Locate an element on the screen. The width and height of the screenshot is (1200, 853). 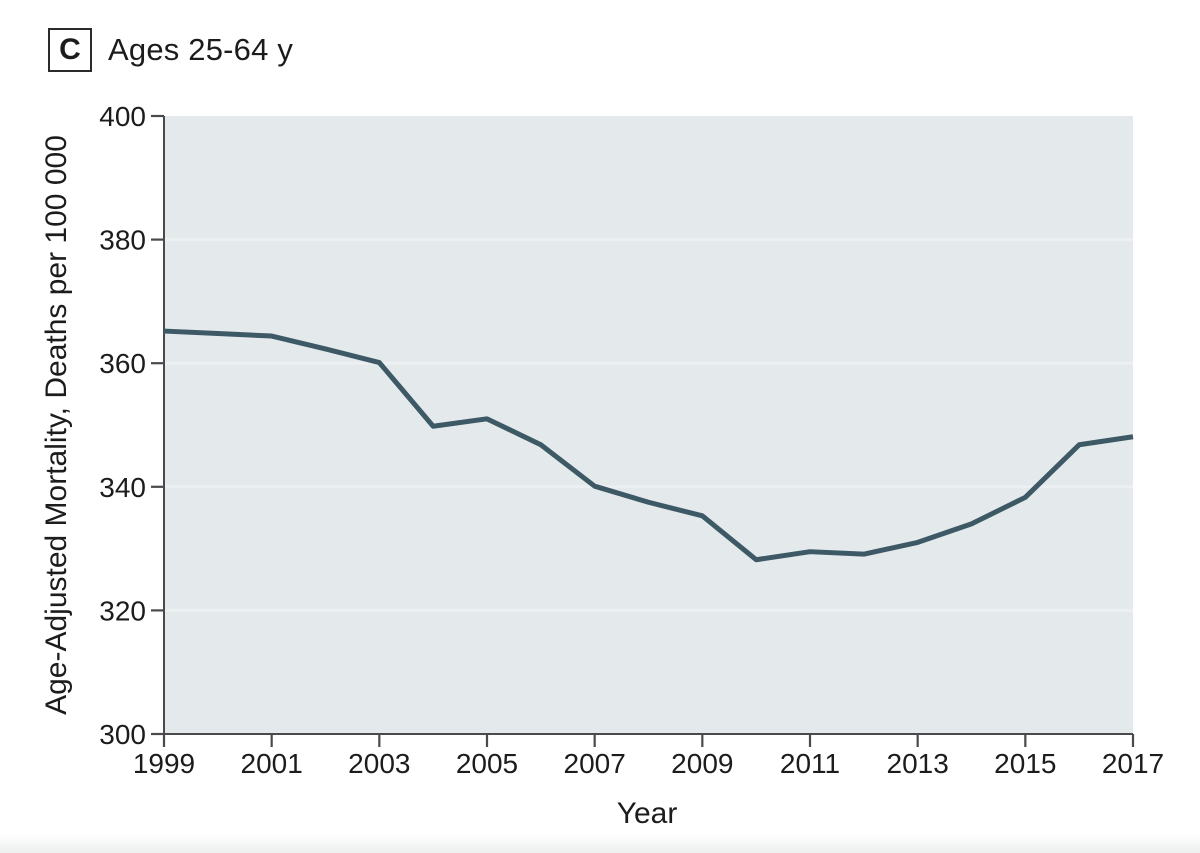
panel-label-box: C is located at coordinates (70, 50).